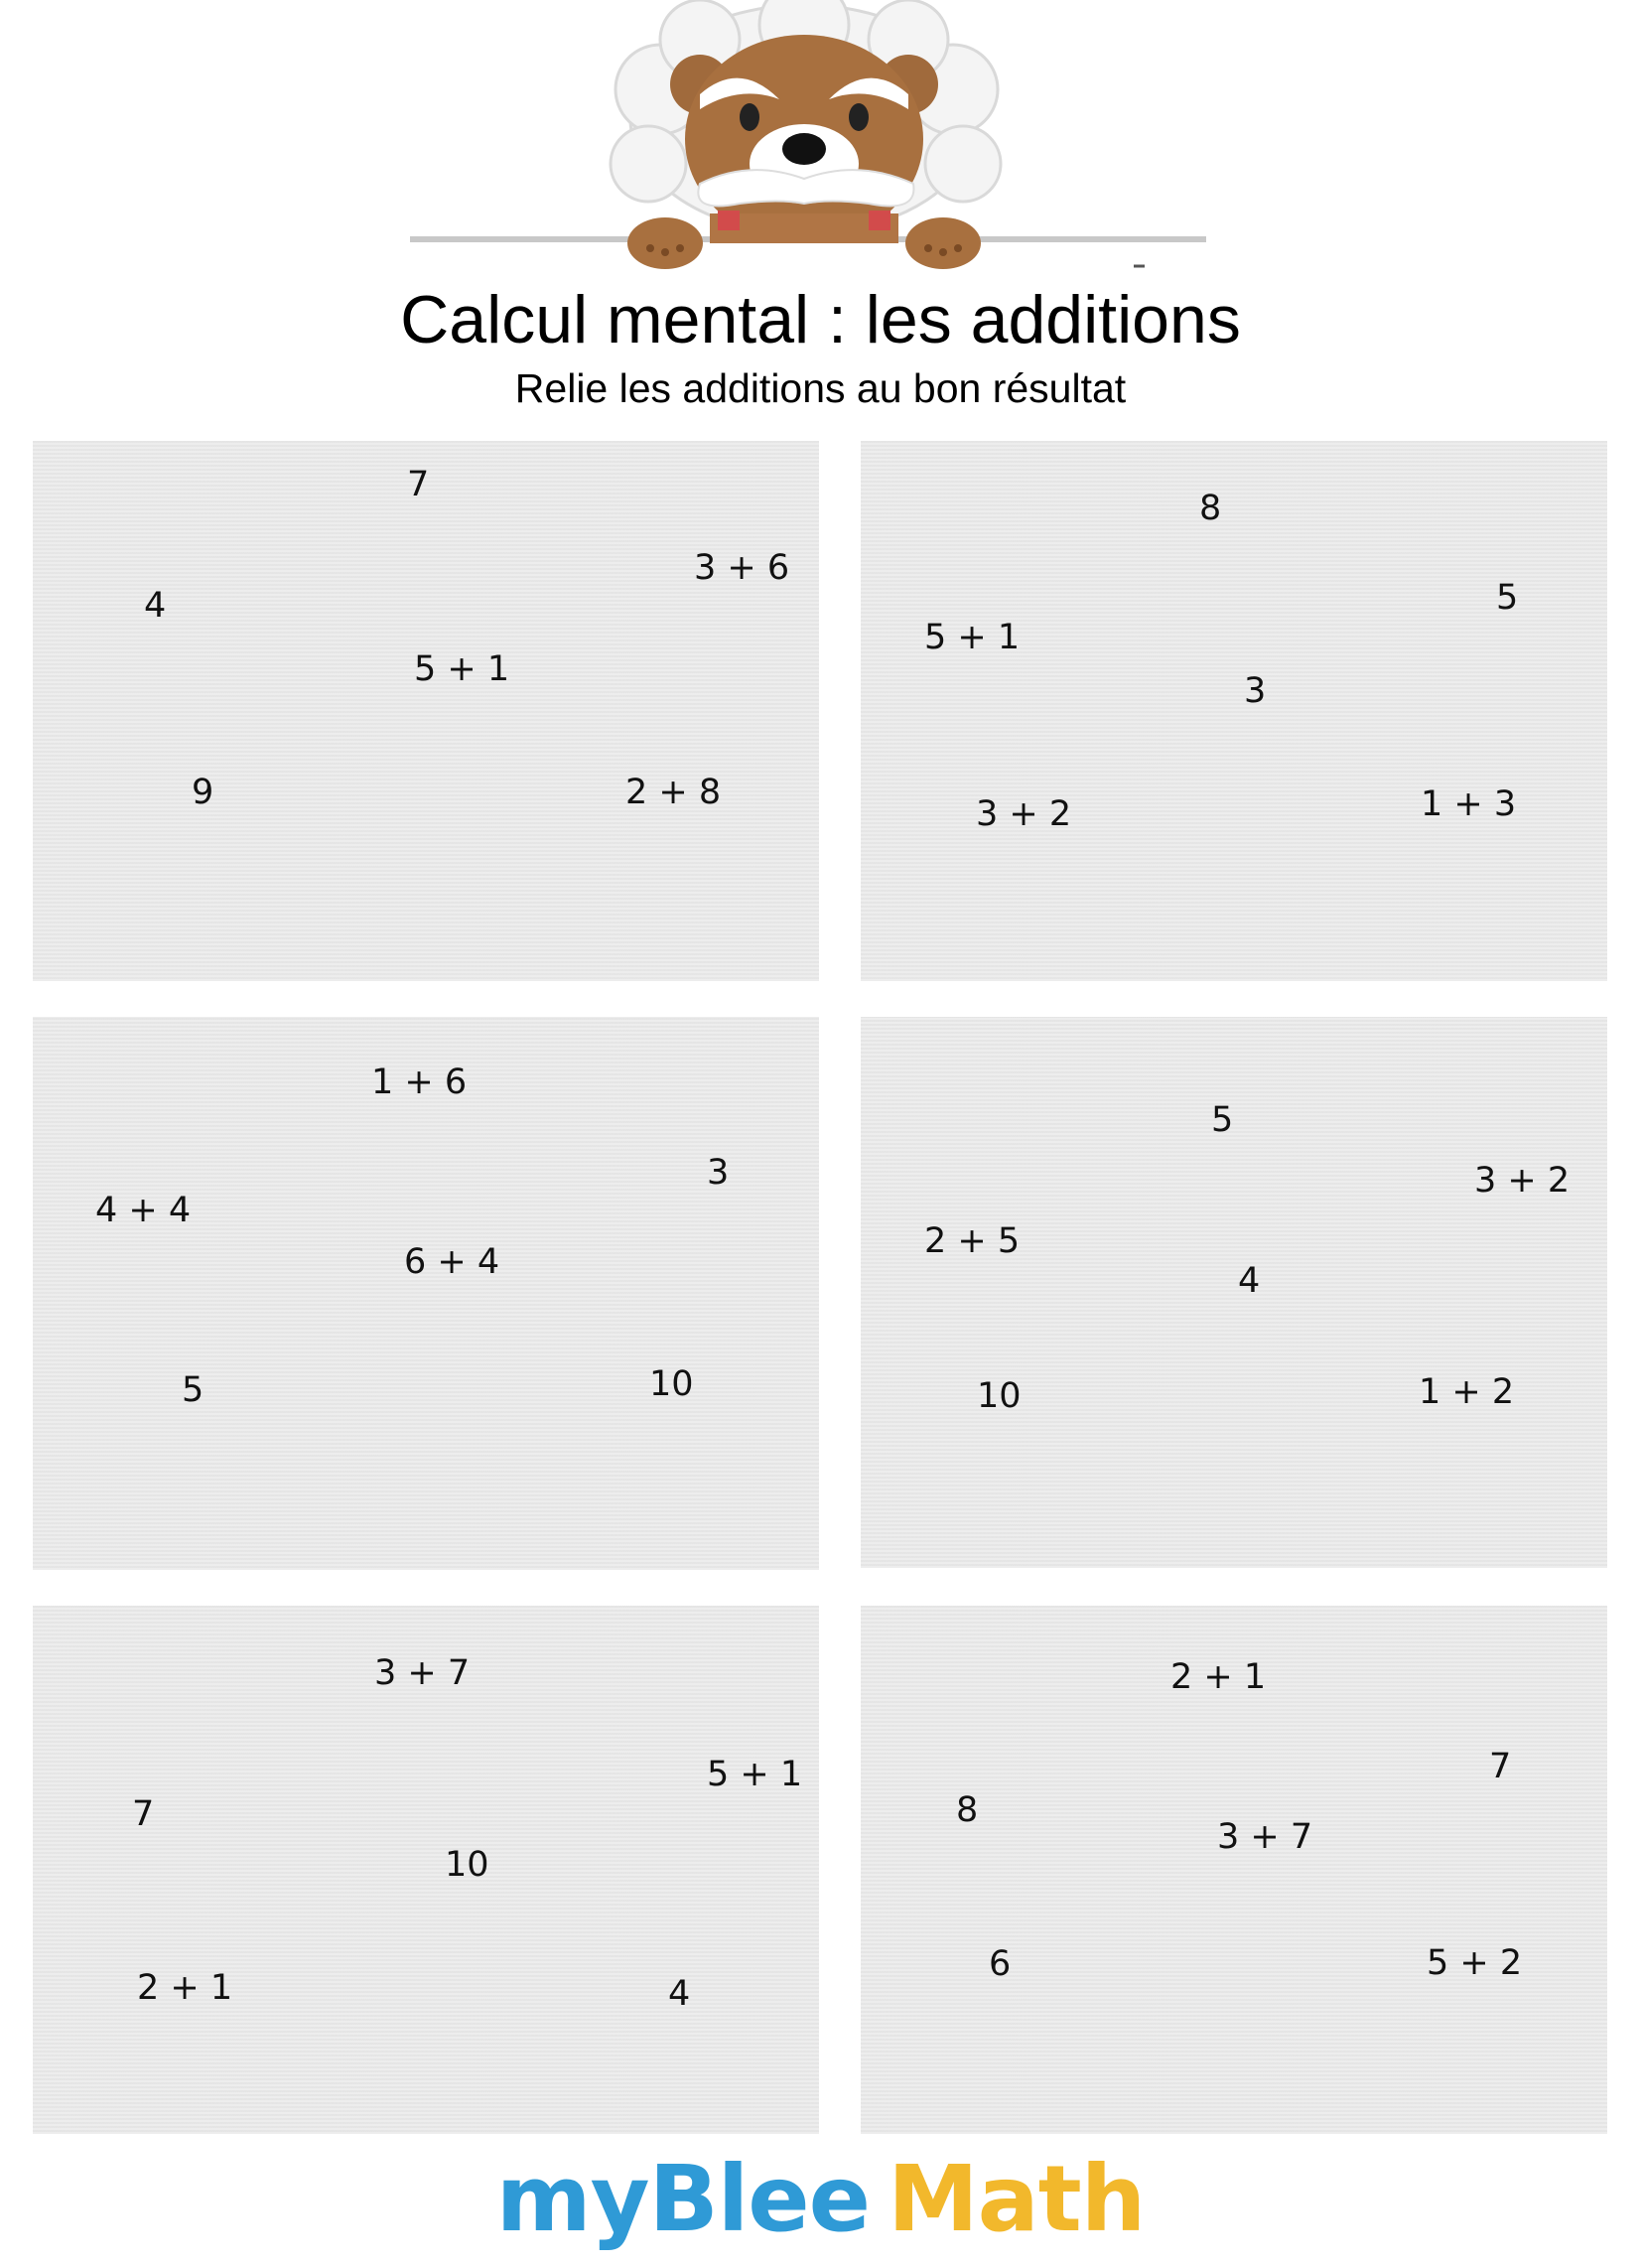 The height and width of the screenshot is (2268, 1641). Describe the element at coordinates (203, 792) in the screenshot. I see `exercise-item: 9` at that location.